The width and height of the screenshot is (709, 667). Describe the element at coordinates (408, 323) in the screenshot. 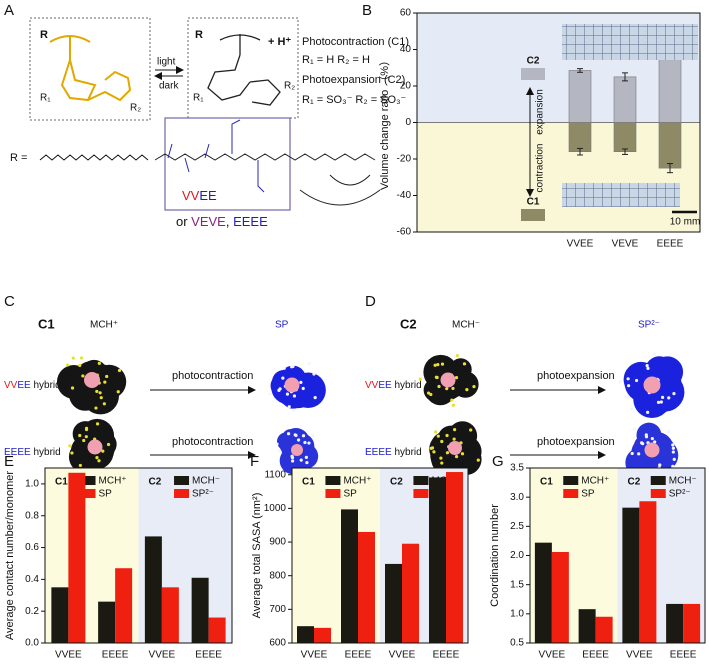

I see `label: C2` at that location.